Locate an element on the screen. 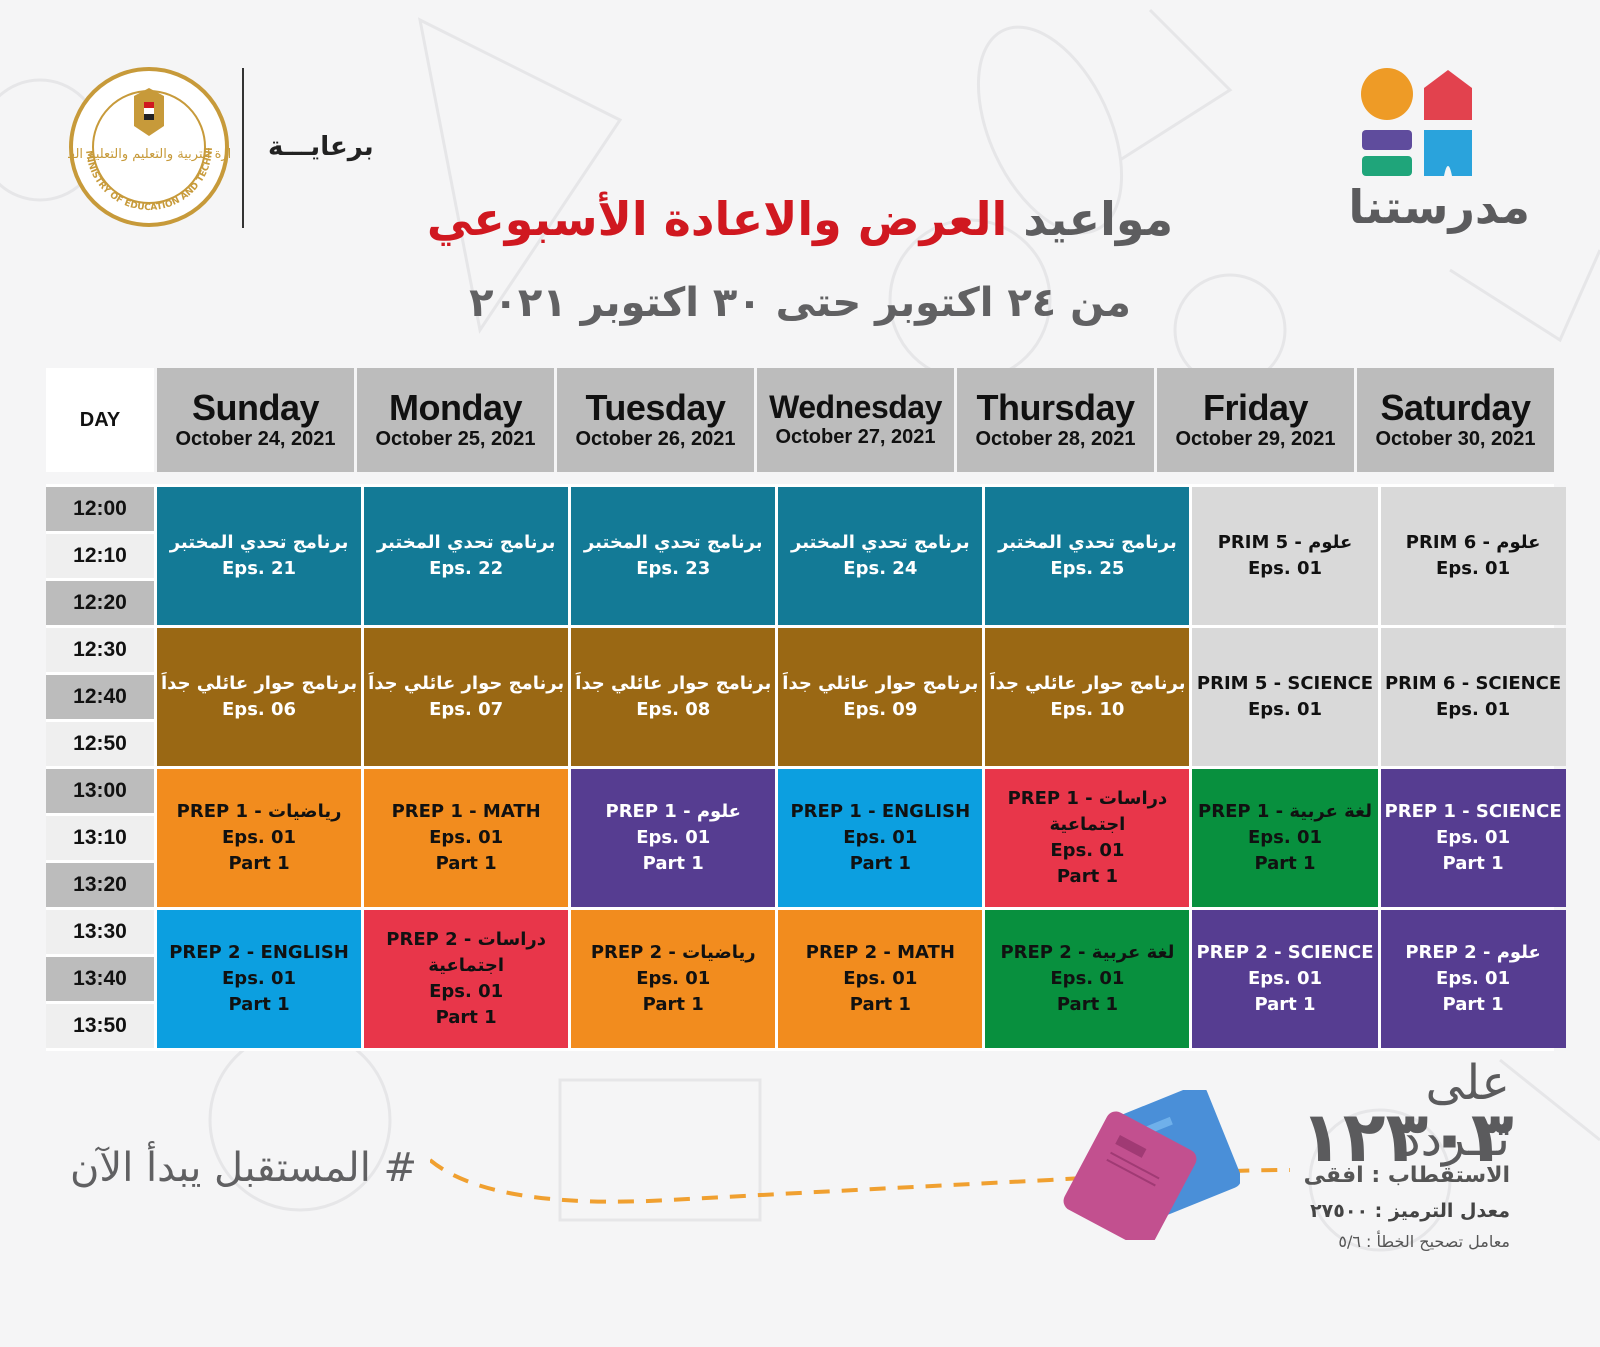 This screenshot has height=1347, width=1600. program-title: PREP 2 - علوم is located at coordinates (1473, 952).